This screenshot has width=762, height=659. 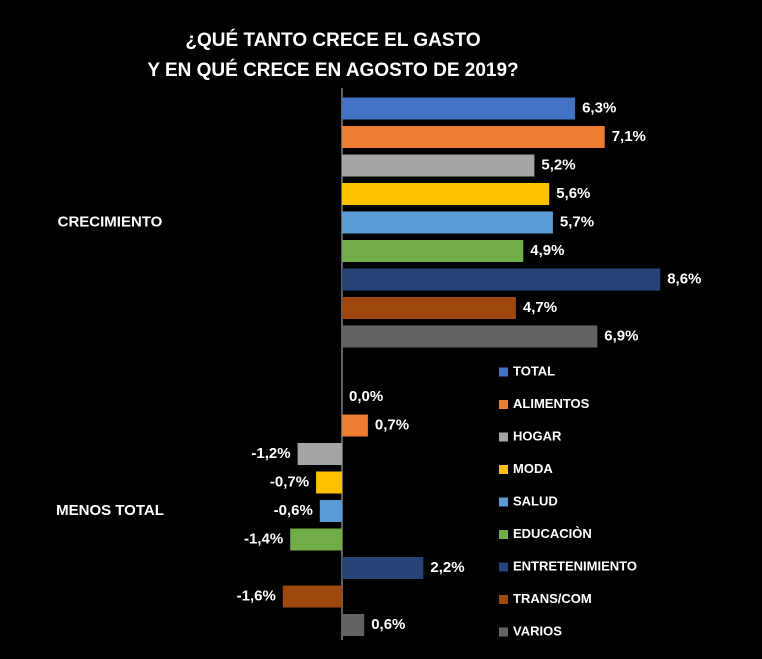 What do you see at coordinates (263, 538) in the screenshot?
I see `value-label: -1,4%` at bounding box center [263, 538].